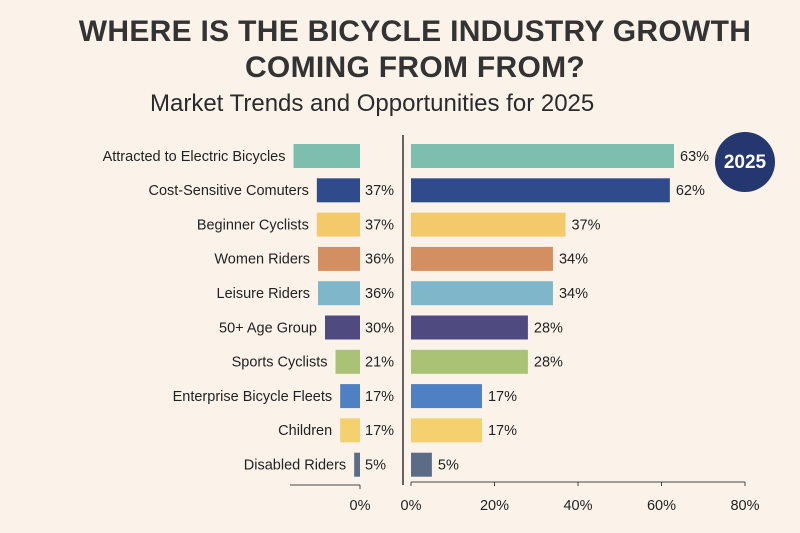 This screenshot has height=533, width=800. What do you see at coordinates (295, 466) in the screenshot?
I see `category-label: Disabled Riders` at bounding box center [295, 466].